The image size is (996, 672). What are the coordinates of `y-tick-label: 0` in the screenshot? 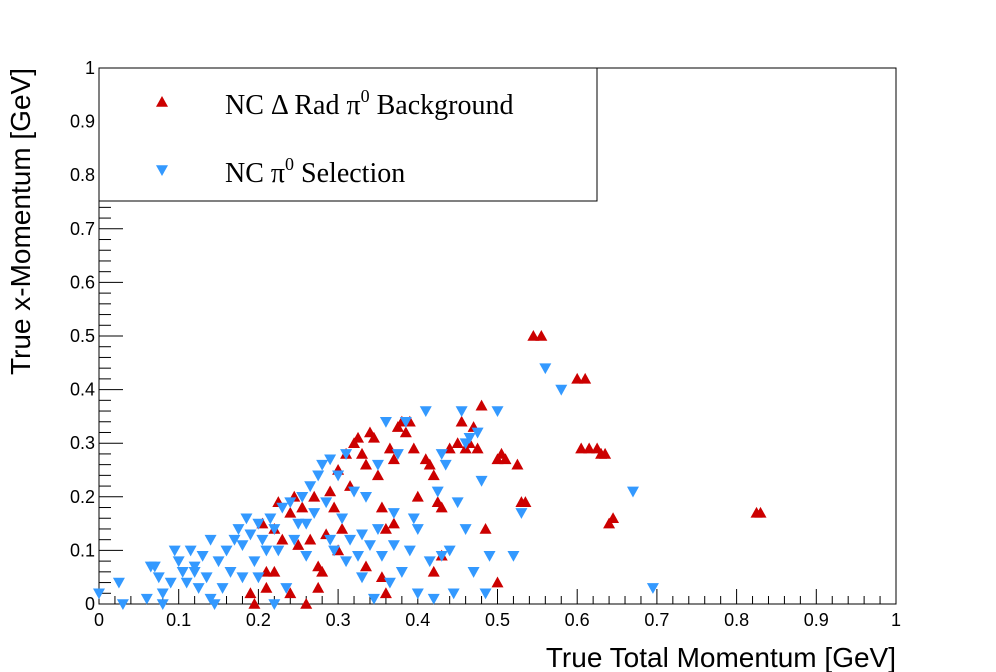 It's located at (90, 604).